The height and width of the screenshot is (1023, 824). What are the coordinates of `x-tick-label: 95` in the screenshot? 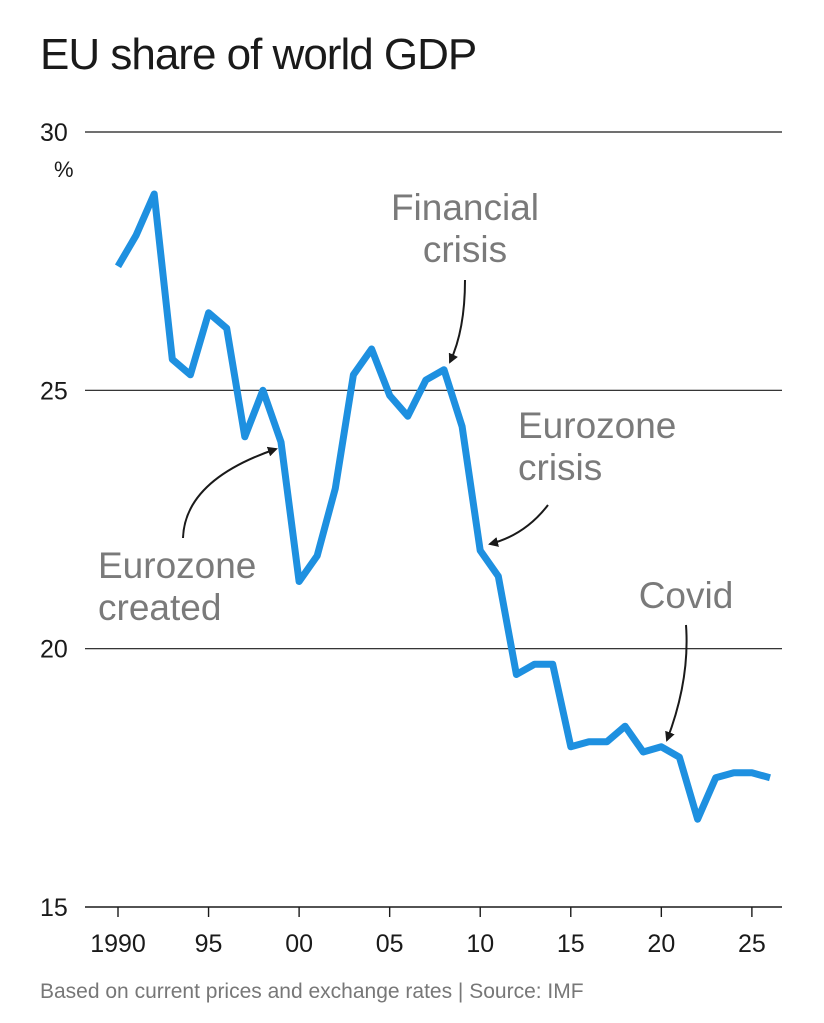 It's located at (209, 944).